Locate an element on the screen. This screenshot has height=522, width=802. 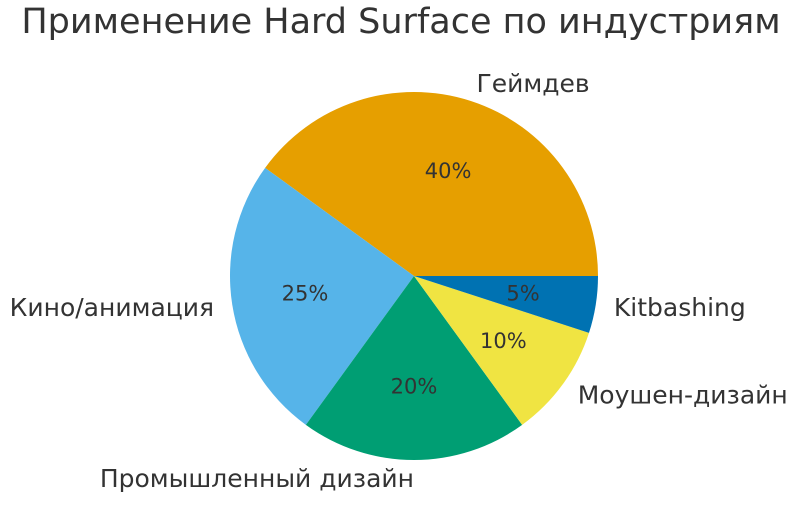
slice-category-label: Промышленный дизайн is located at coordinates (257, 478).